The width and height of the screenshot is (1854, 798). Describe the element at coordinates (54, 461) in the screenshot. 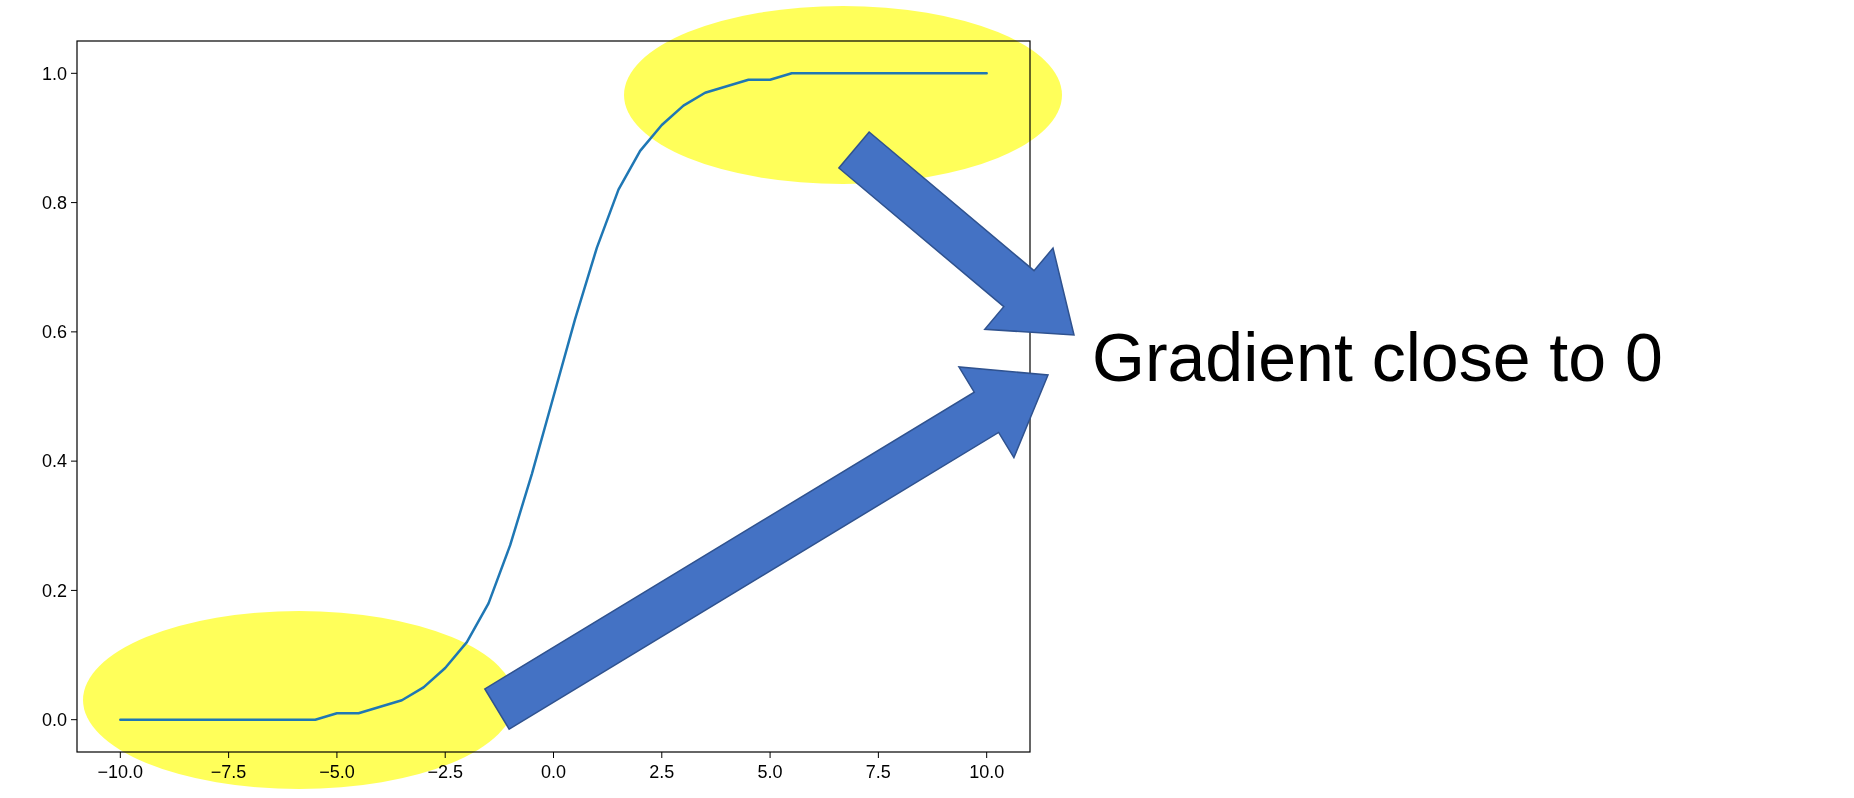

I see `y-tick-label: 0.4` at that location.